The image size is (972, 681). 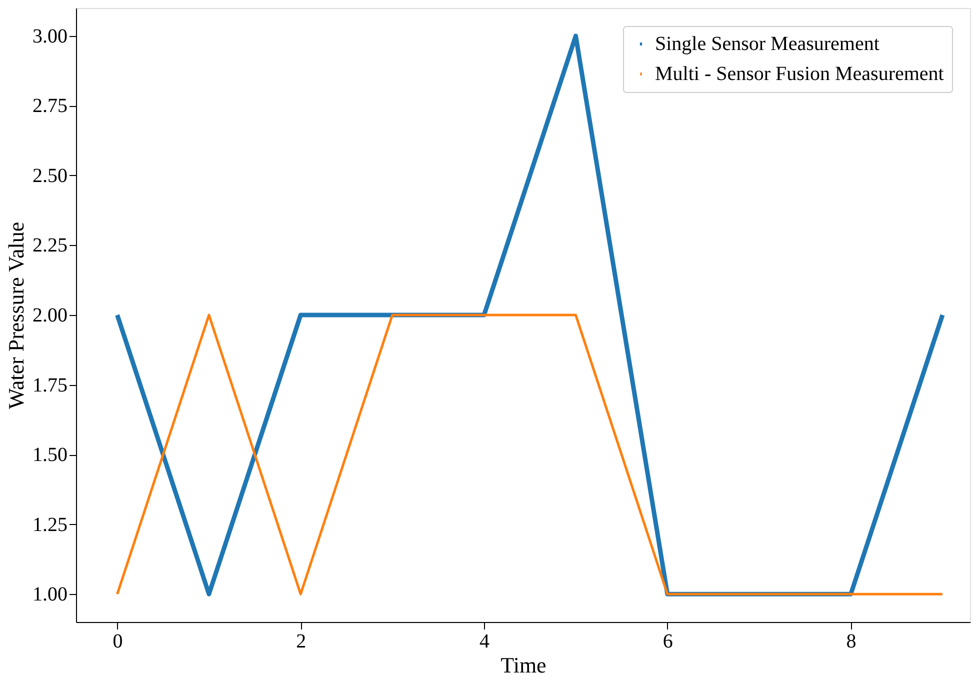 I want to click on x-axis-title: Time, so click(x=523, y=665).